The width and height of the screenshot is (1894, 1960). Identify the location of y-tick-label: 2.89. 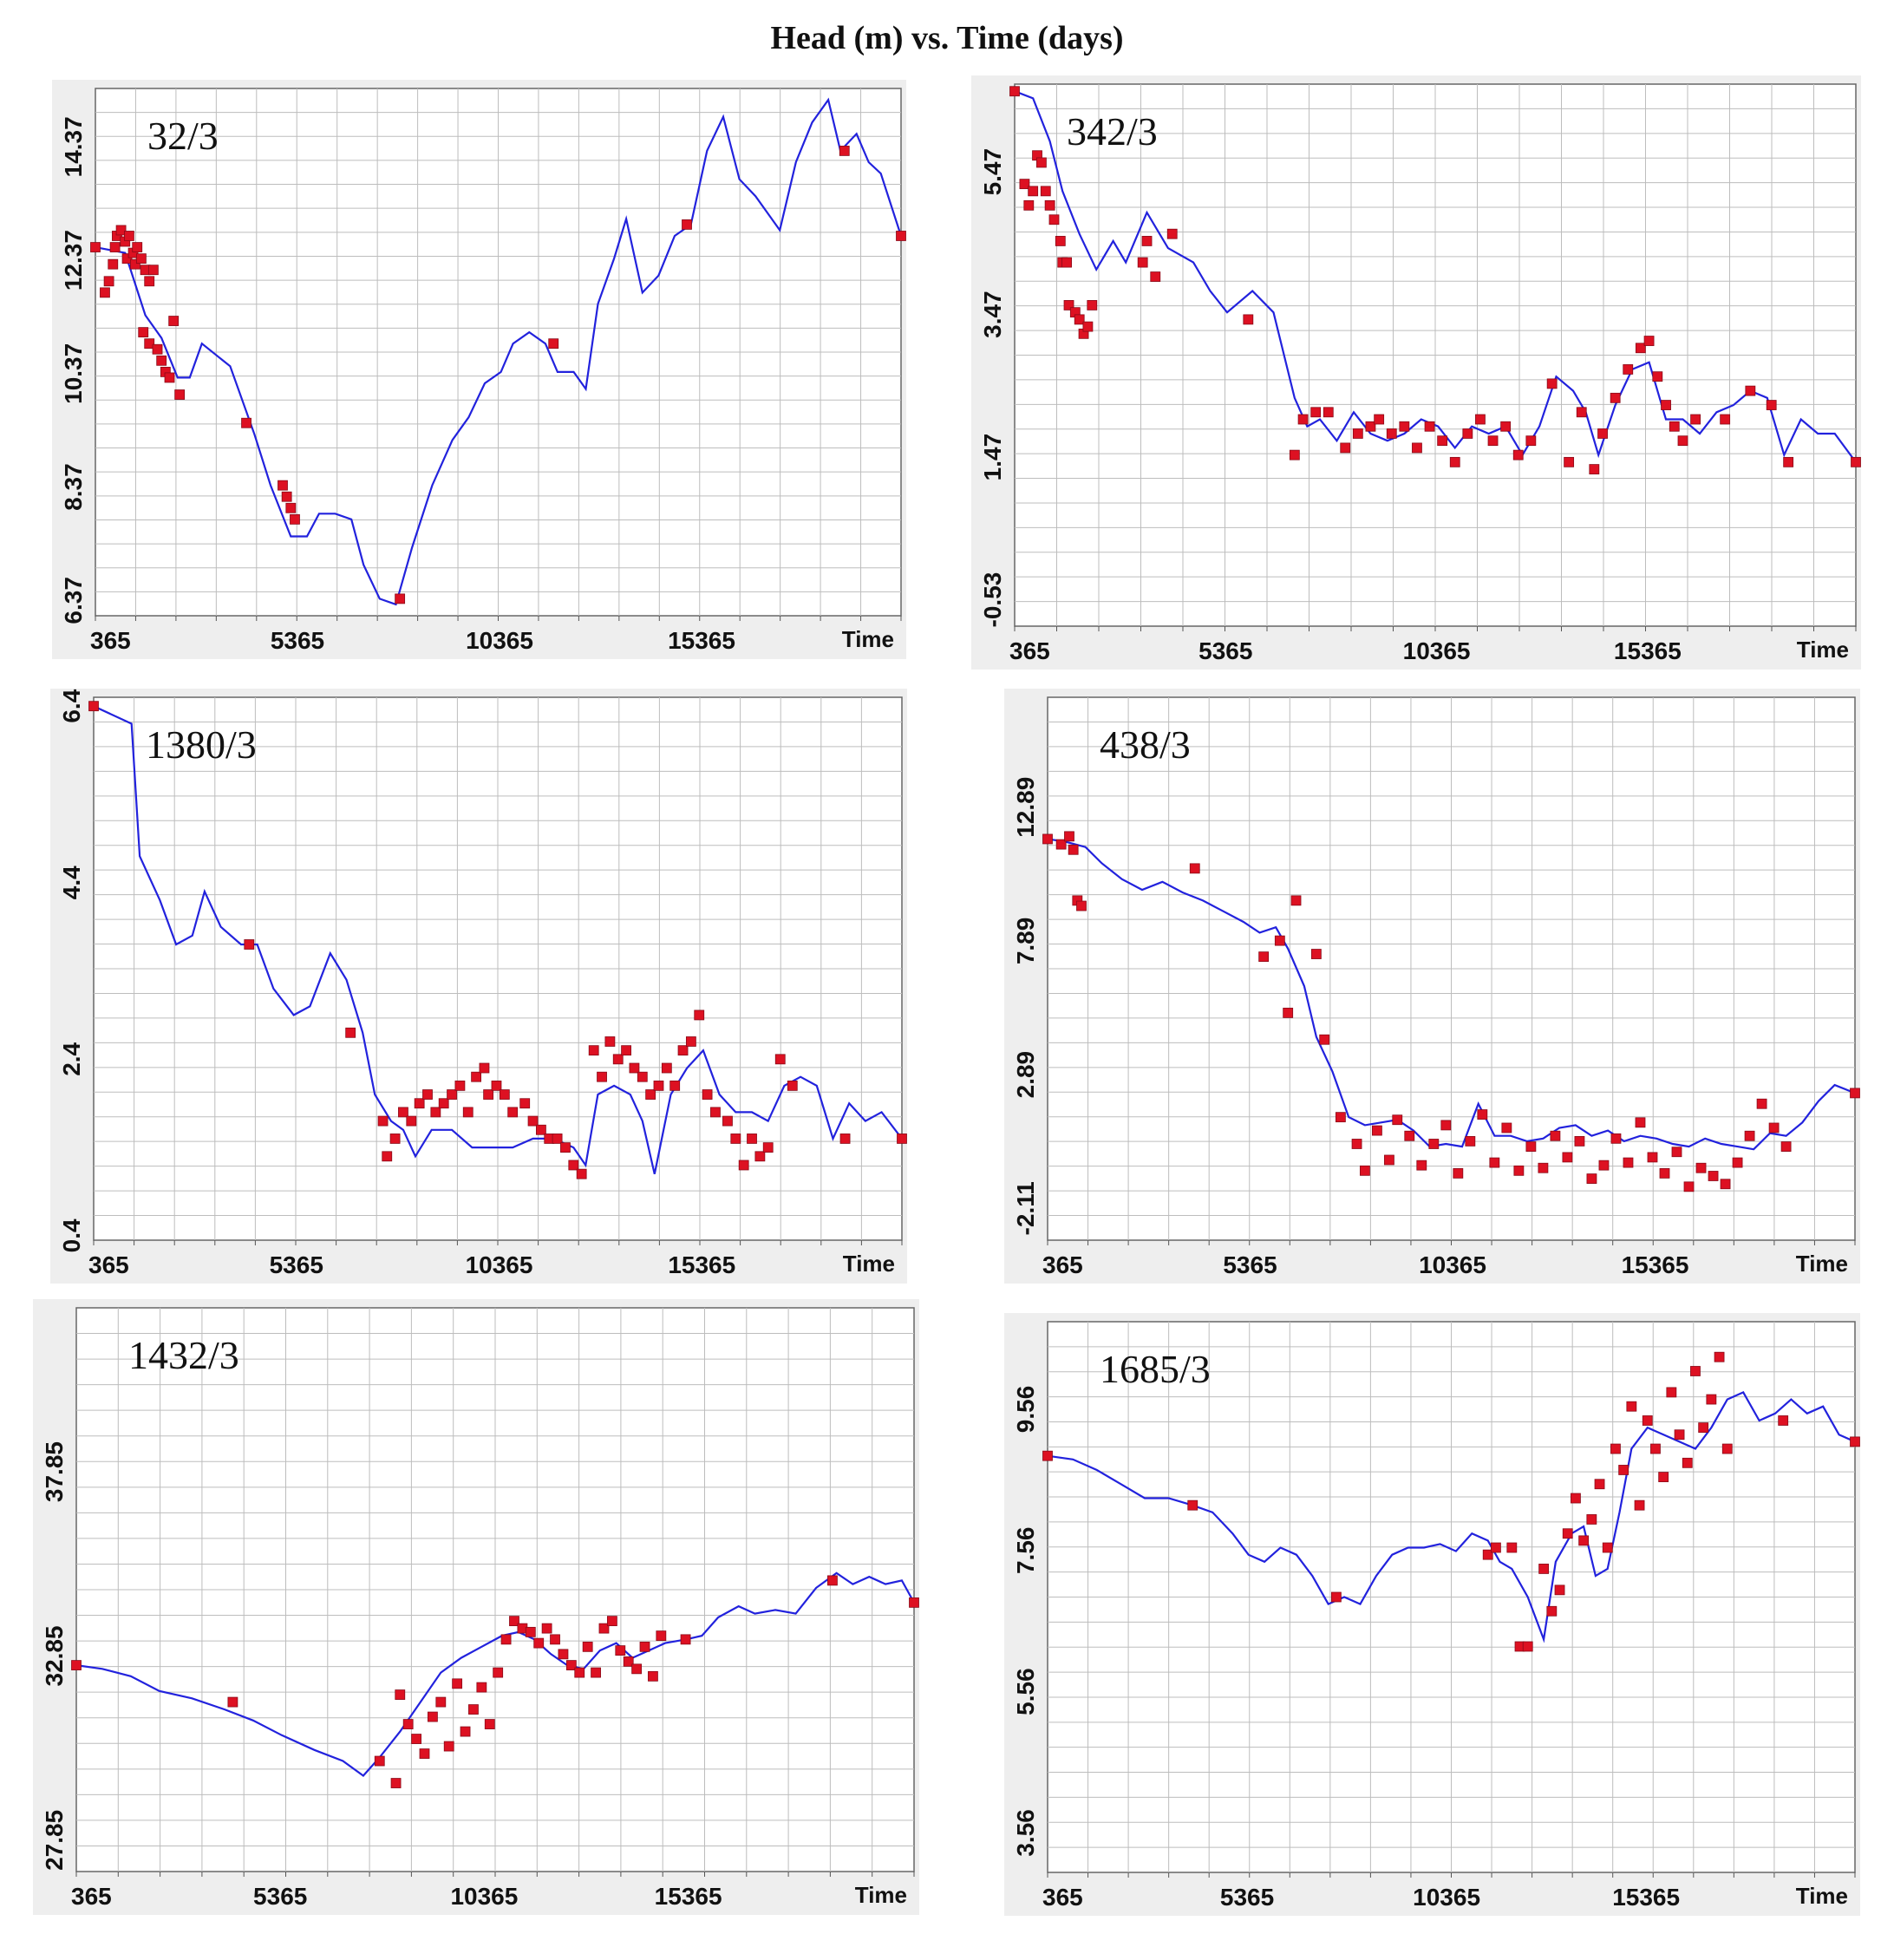
(1025, 1075).